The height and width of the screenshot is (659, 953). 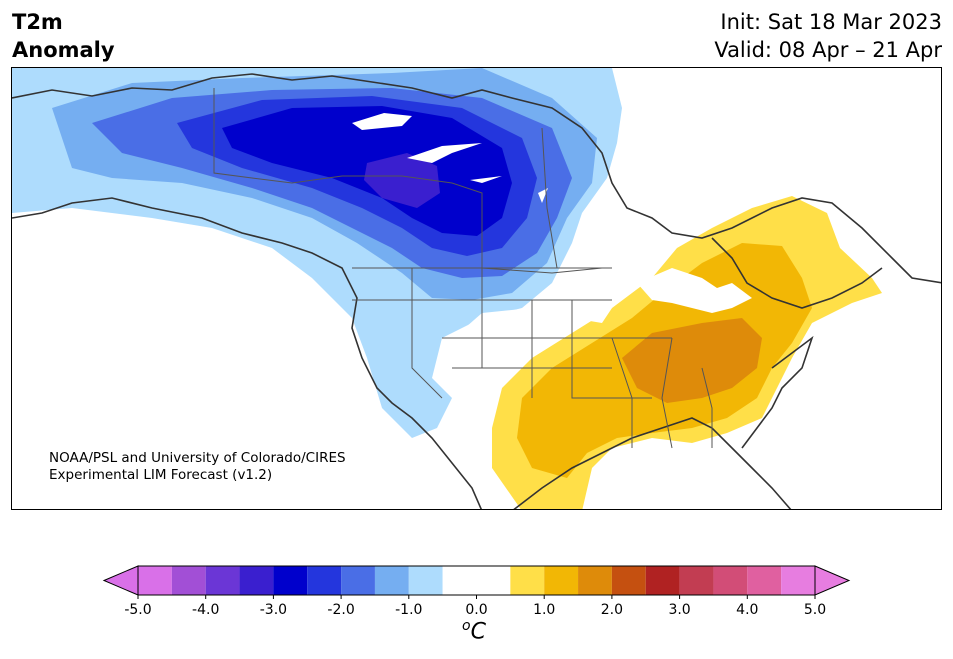 What do you see at coordinates (828, 50) in the screenshot?
I see `valid-range: Valid: 08 Apr – 21 Apr` at bounding box center [828, 50].